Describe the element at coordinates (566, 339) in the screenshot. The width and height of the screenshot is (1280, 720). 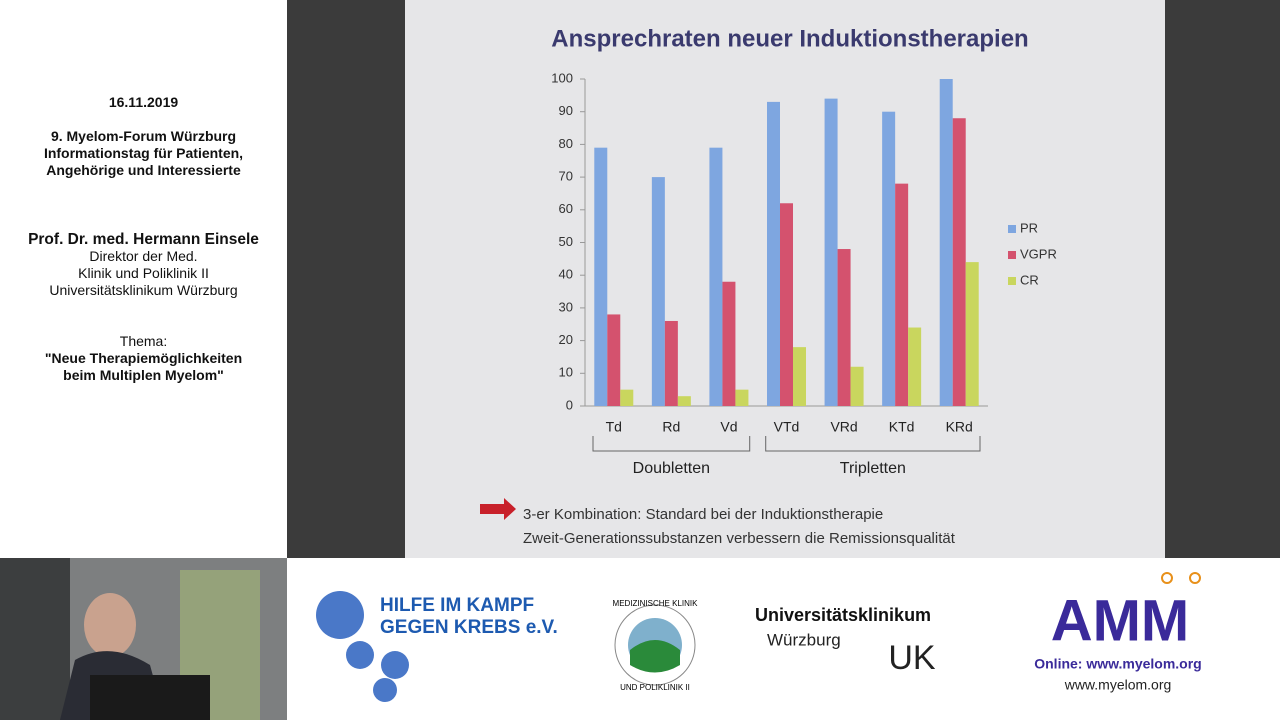
I see `y-tick-label: 20` at that location.